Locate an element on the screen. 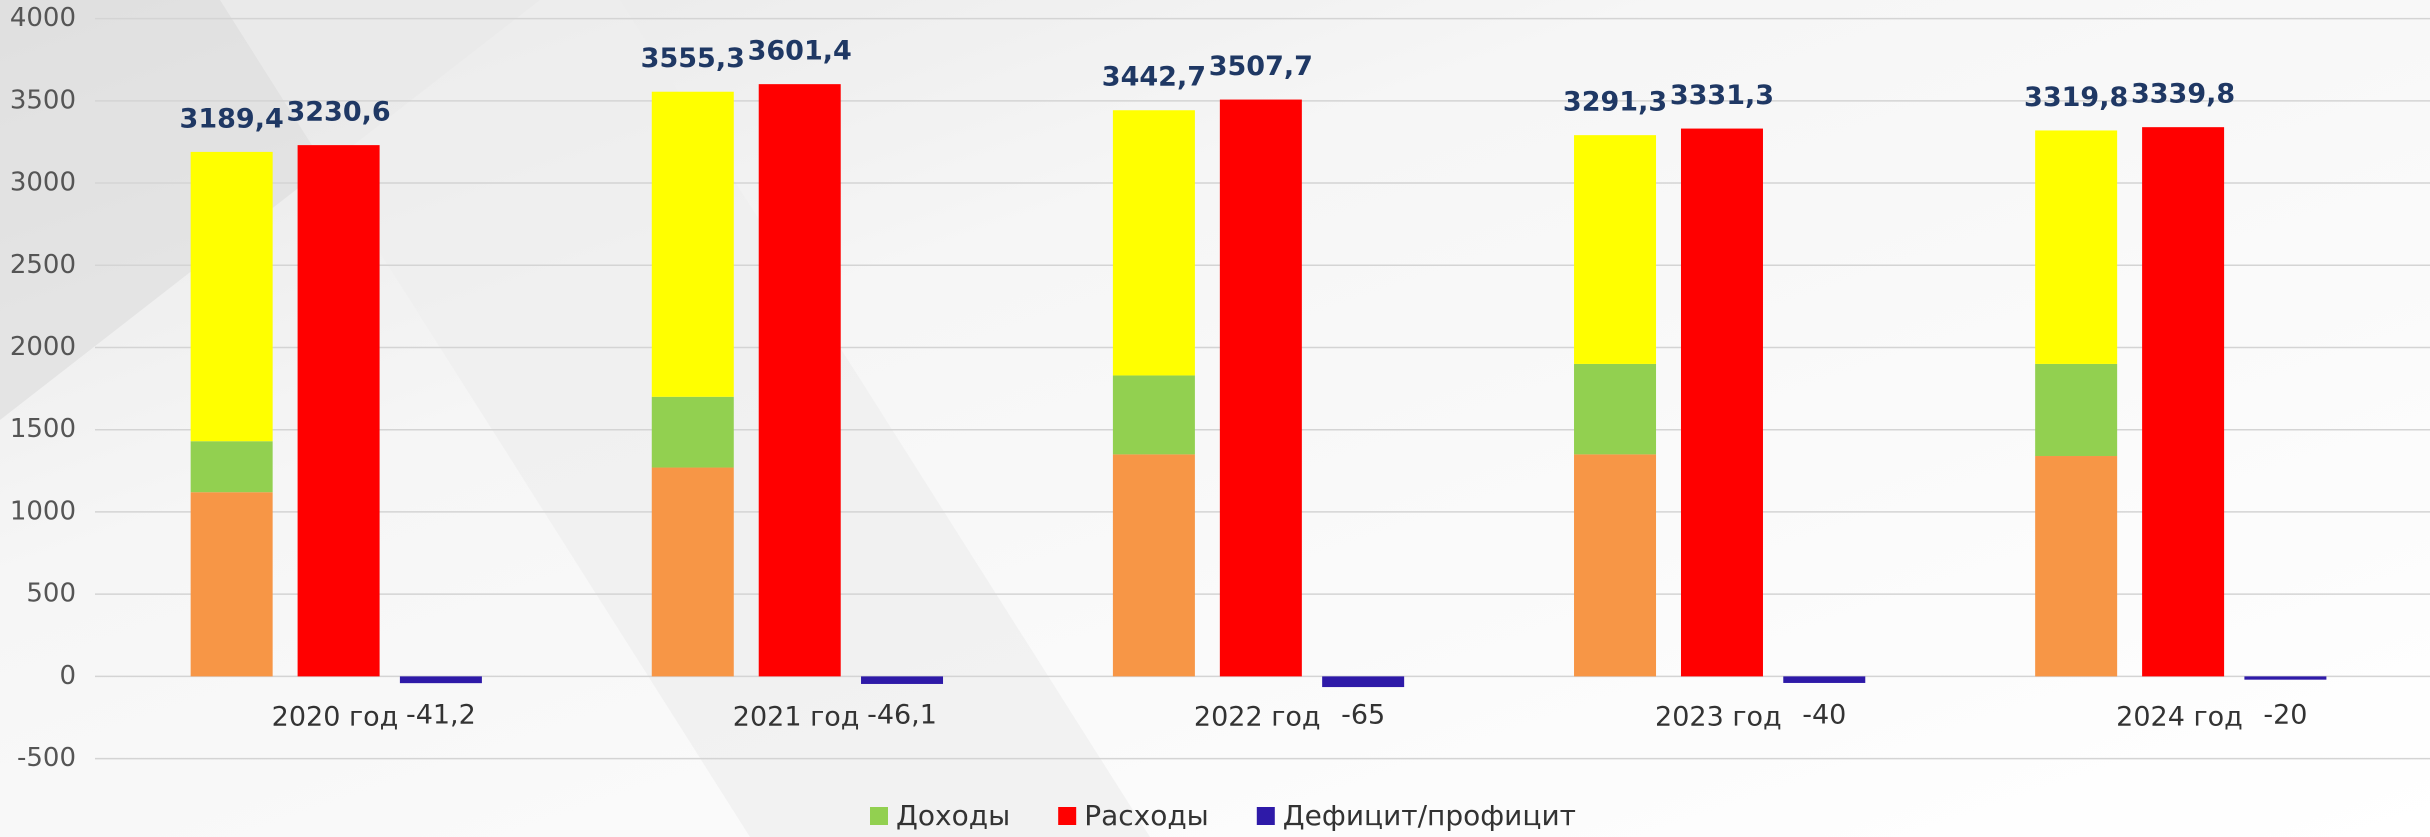 Image resolution: width=2430 pixels, height=837 pixels. value-label: -46,1 is located at coordinates (902, 715).